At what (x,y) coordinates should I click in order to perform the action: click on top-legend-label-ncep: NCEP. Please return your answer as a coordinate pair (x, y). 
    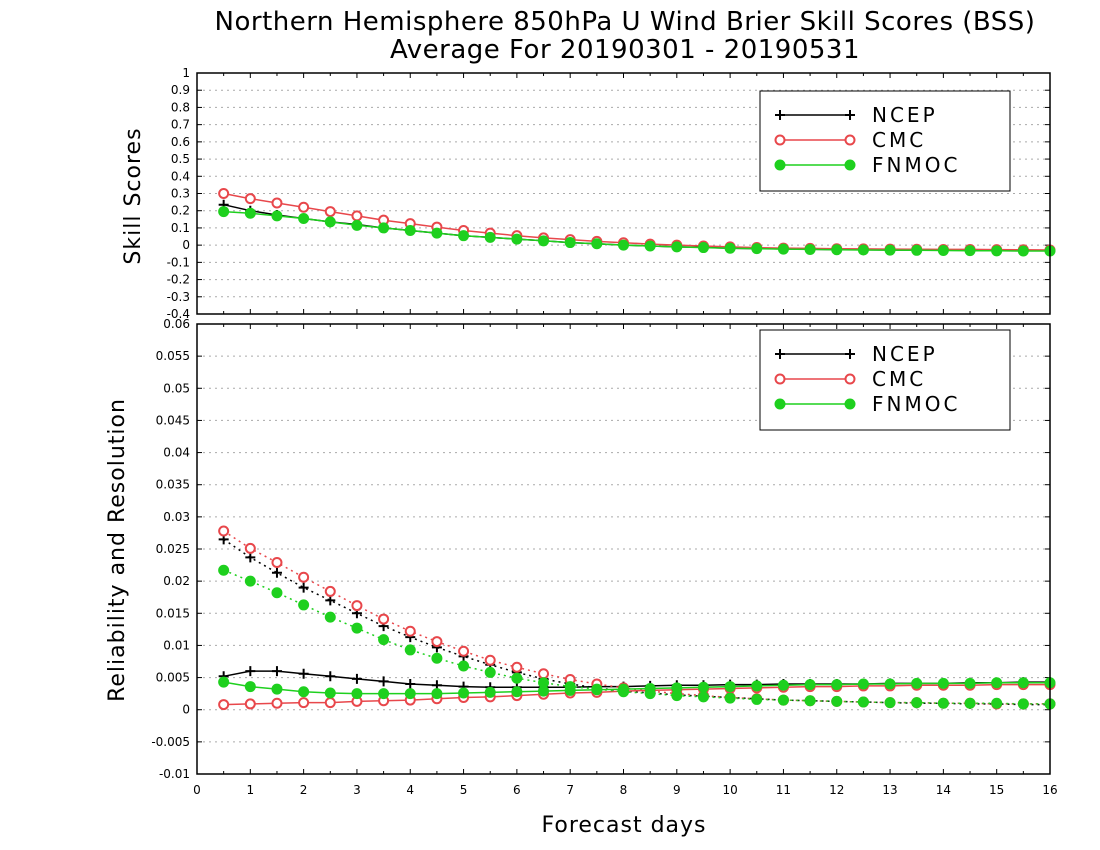
    Looking at the image, I should click on (905, 115).